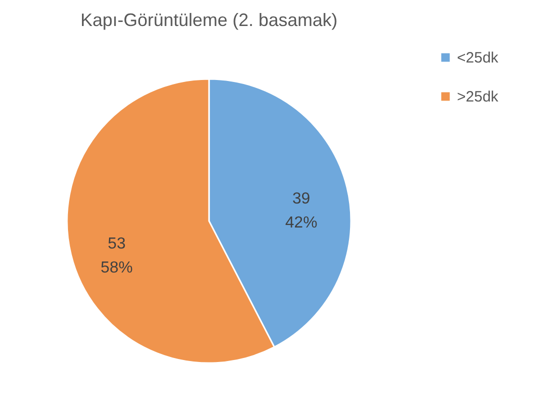 Image resolution: width=549 pixels, height=412 pixels. What do you see at coordinates (478, 58) in the screenshot?
I see `legend-label: <25dk` at bounding box center [478, 58].